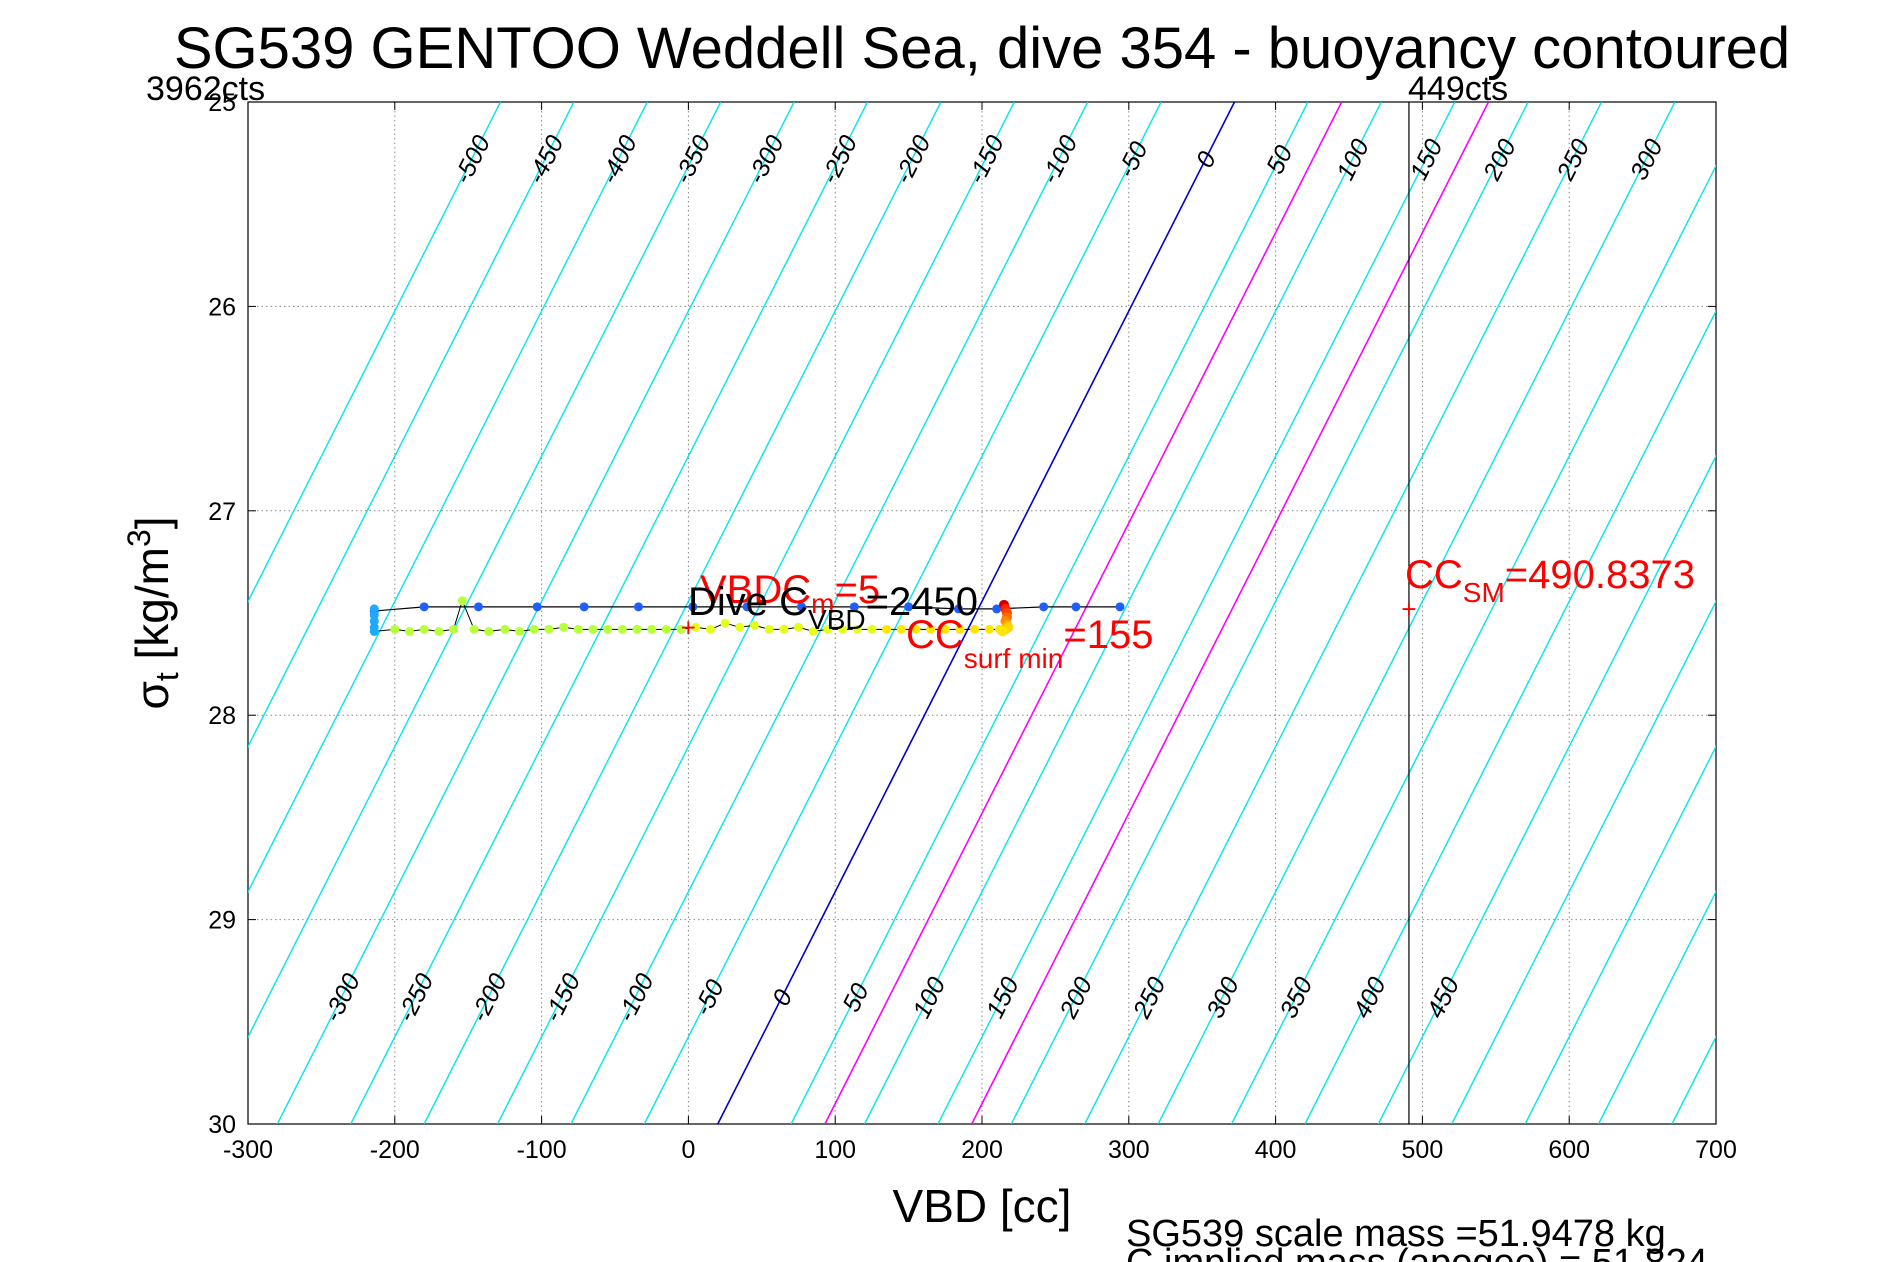  What do you see at coordinates (546, 159) in the screenshot?
I see `contour-label: -450` at bounding box center [546, 159].